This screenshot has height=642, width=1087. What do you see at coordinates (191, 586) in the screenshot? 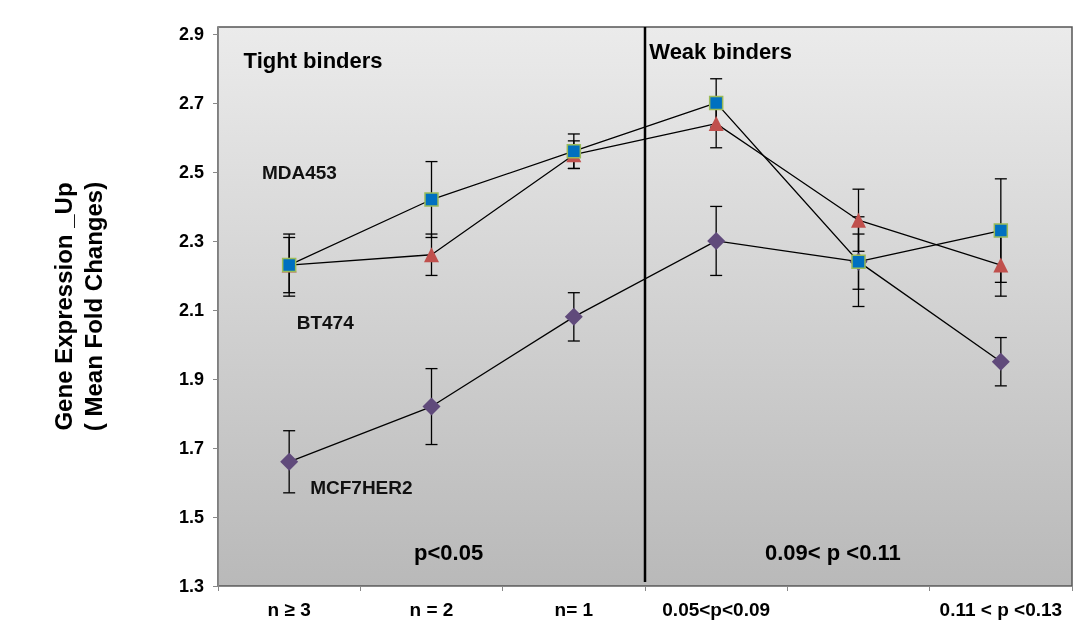
I see `y-tick-label: 1.3` at bounding box center [191, 586].